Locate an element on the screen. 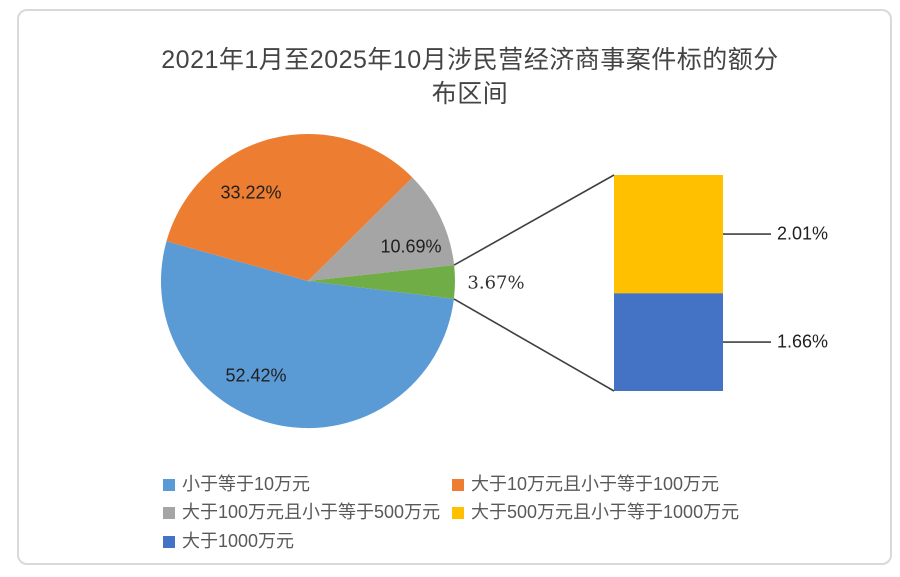 The width and height of the screenshot is (900, 577). legend-label: 小于等于10万元 is located at coordinates (246, 484).